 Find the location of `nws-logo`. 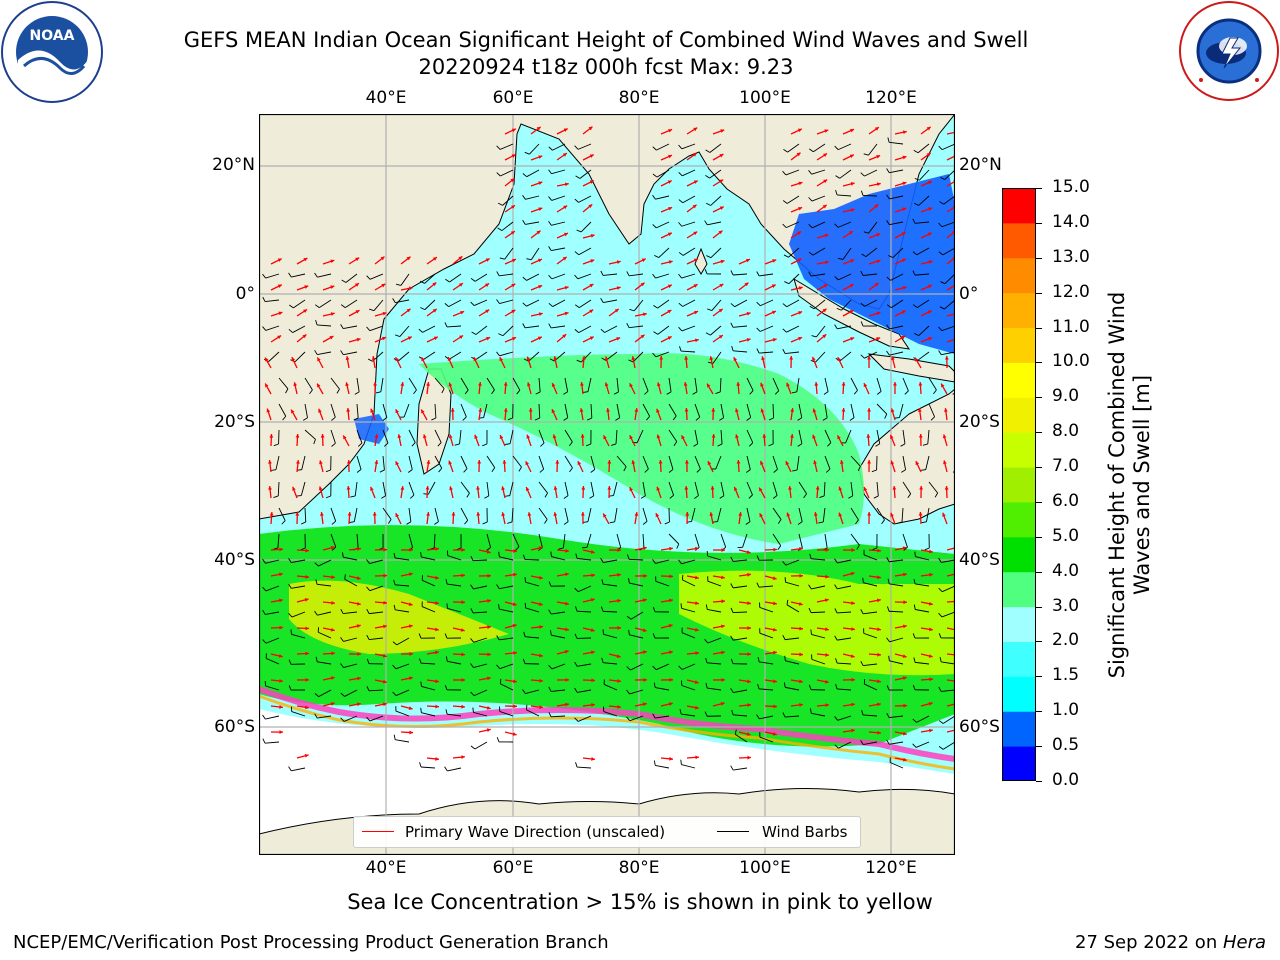

nws-logo is located at coordinates (1229, 51).